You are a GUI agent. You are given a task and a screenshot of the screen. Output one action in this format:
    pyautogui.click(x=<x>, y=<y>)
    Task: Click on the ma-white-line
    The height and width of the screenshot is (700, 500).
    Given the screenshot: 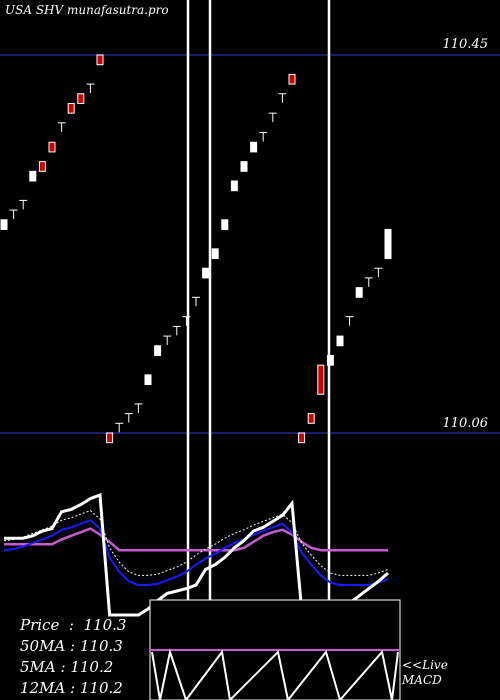 What is the action you would take?
    pyautogui.click(x=196, y=554)
    